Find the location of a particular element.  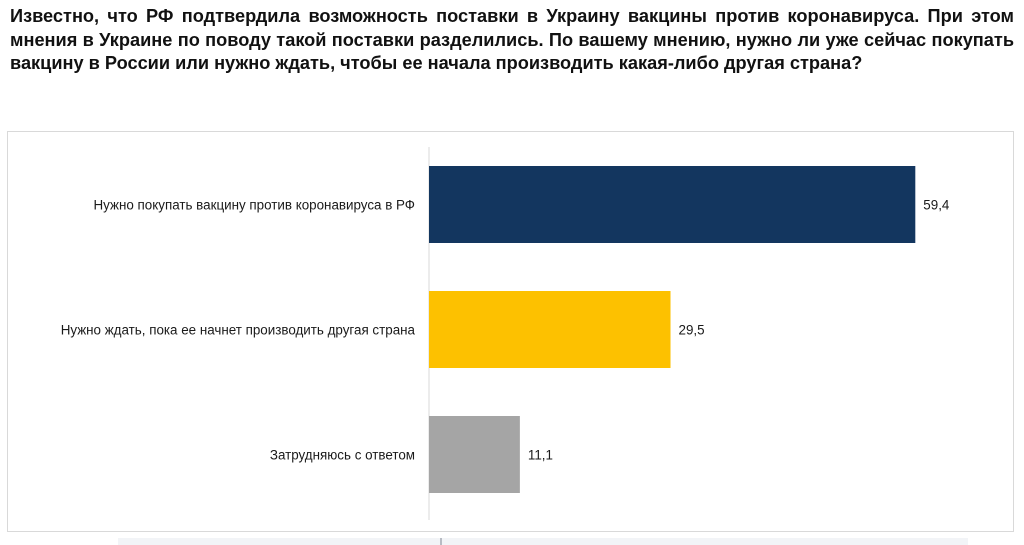

bottom-mark is located at coordinates (441, 541).